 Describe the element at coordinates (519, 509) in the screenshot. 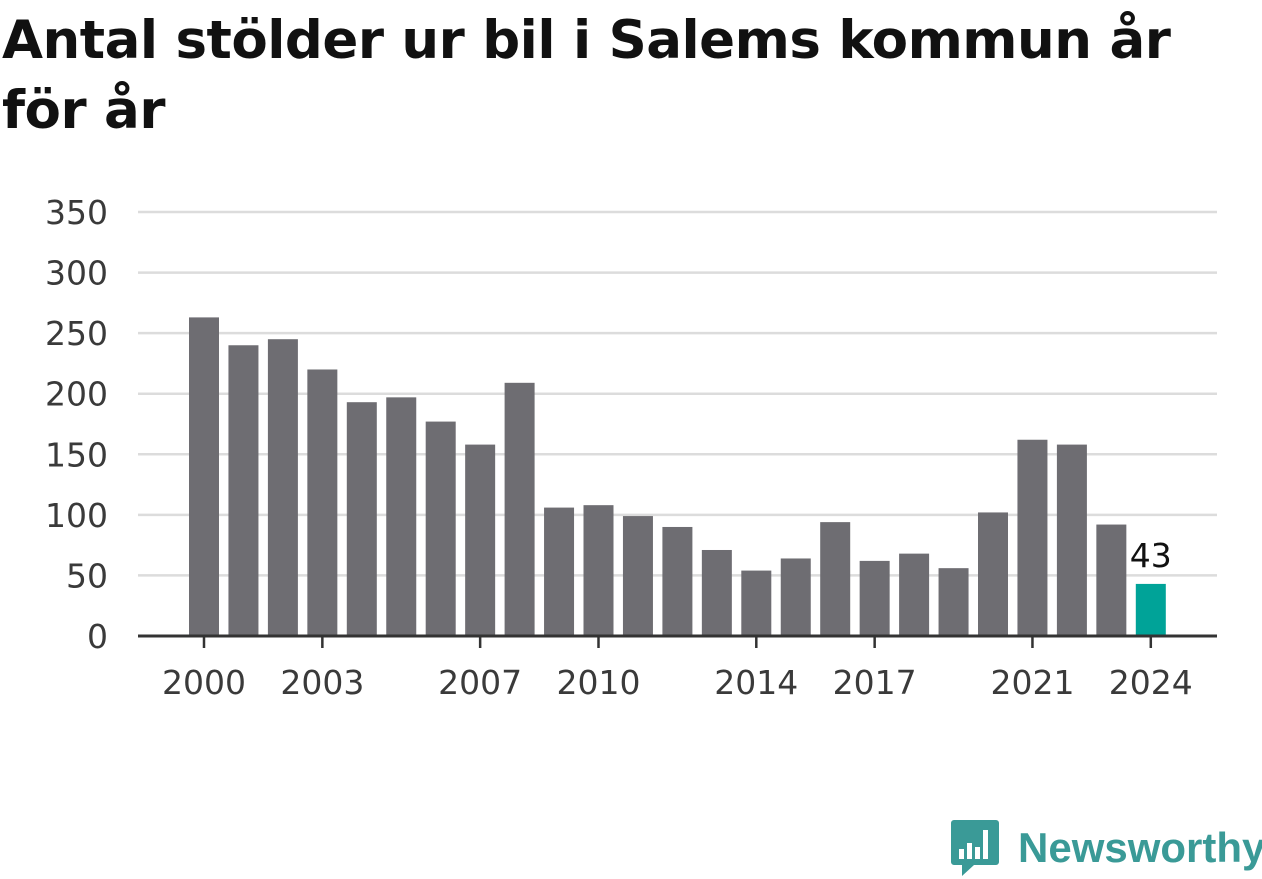

I see `bar-2008` at that location.